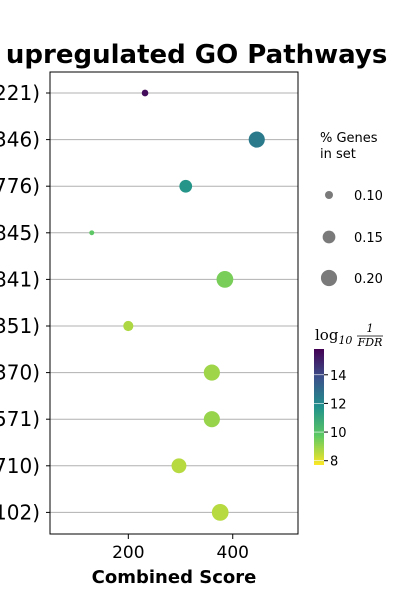 This screenshot has width=400, height=600. I want to click on colorbar-tick-label: 12, so click(338, 404).